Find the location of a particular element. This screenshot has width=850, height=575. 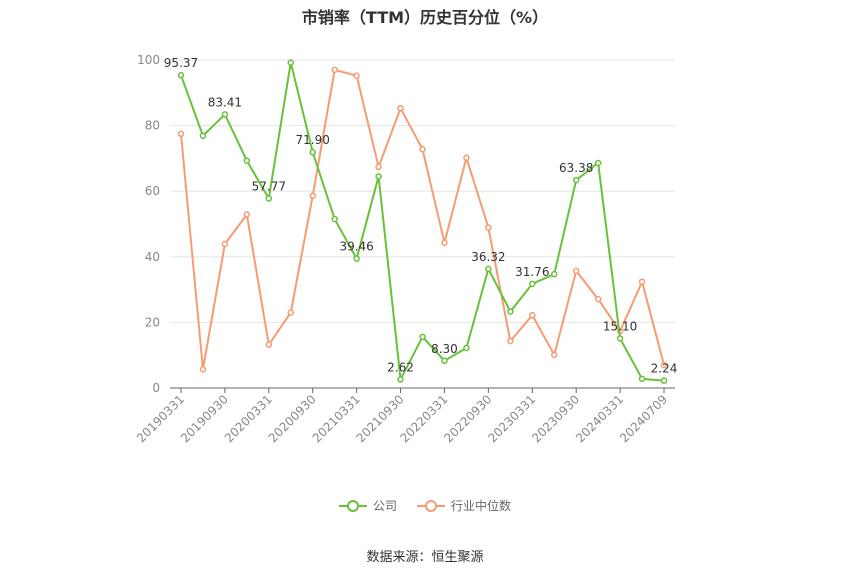

y-tick-label: 40 is located at coordinates (152, 257).